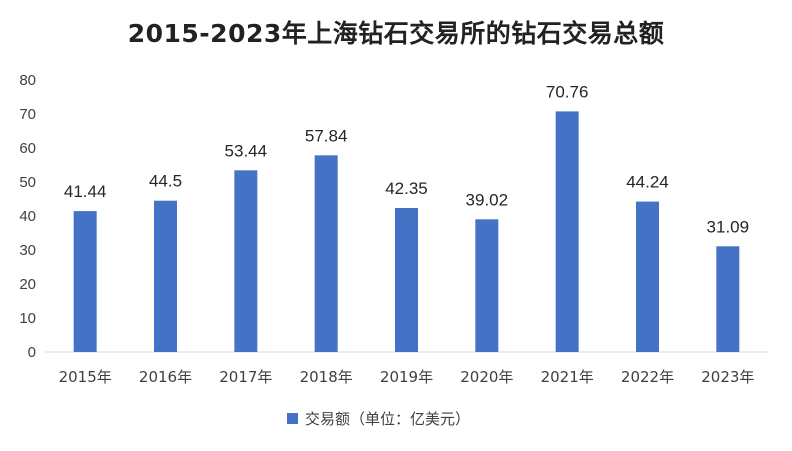 The height and width of the screenshot is (451, 792). What do you see at coordinates (85, 377) in the screenshot?
I see `x-tick-label: 2015年` at bounding box center [85, 377].